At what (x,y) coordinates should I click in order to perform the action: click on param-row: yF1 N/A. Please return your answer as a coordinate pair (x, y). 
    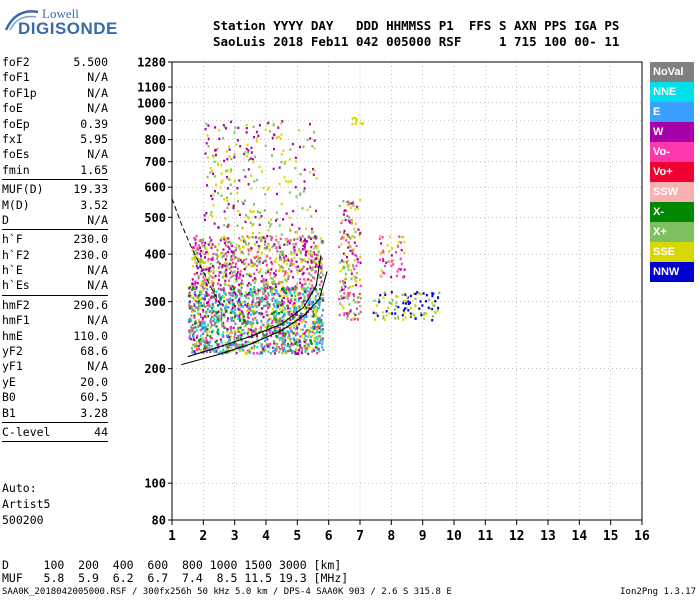
    Looking at the image, I should click on (55, 366).